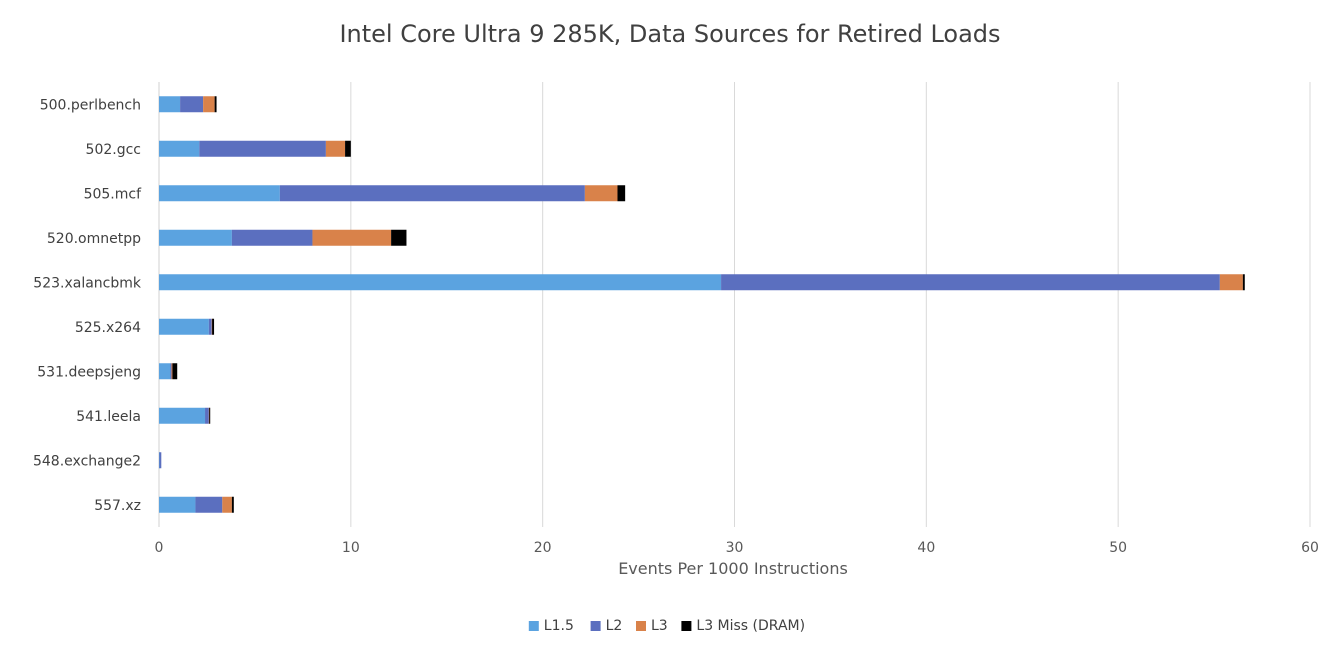  I want to click on category-label: 541.leela, so click(108, 417).